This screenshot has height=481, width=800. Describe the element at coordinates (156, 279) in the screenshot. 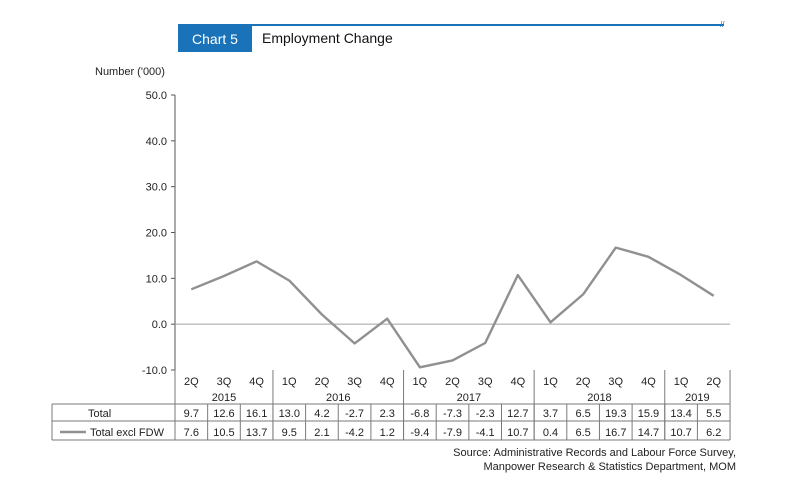

I see `y-tick-label: 10.0` at that location.